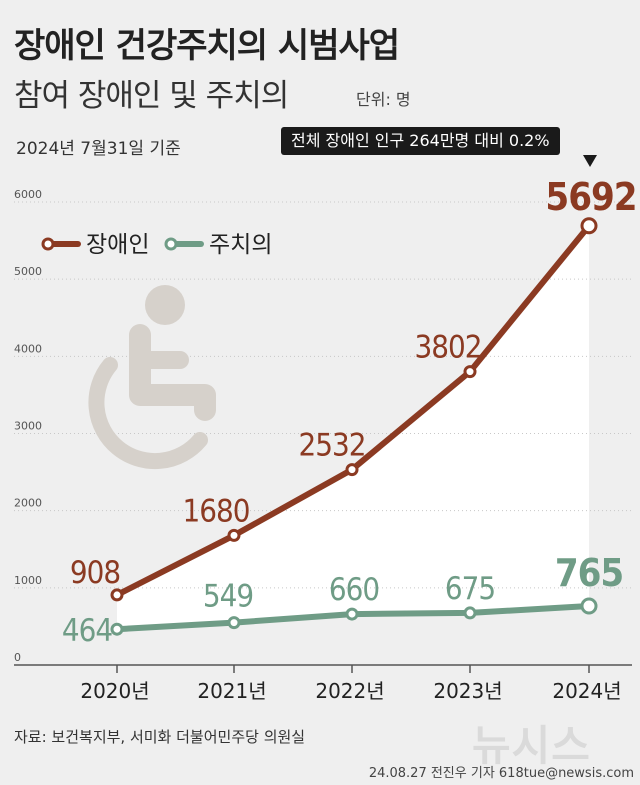 The image size is (640, 785). Describe the element at coordinates (216, 511) in the screenshot. I see `data-label-disabled: 1680` at that location.